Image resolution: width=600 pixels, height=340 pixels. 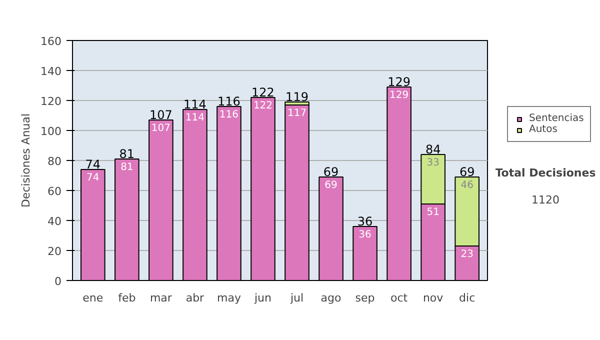 What do you see at coordinates (365, 221) in the screenshot?
I see `total-label: 36` at bounding box center [365, 221].